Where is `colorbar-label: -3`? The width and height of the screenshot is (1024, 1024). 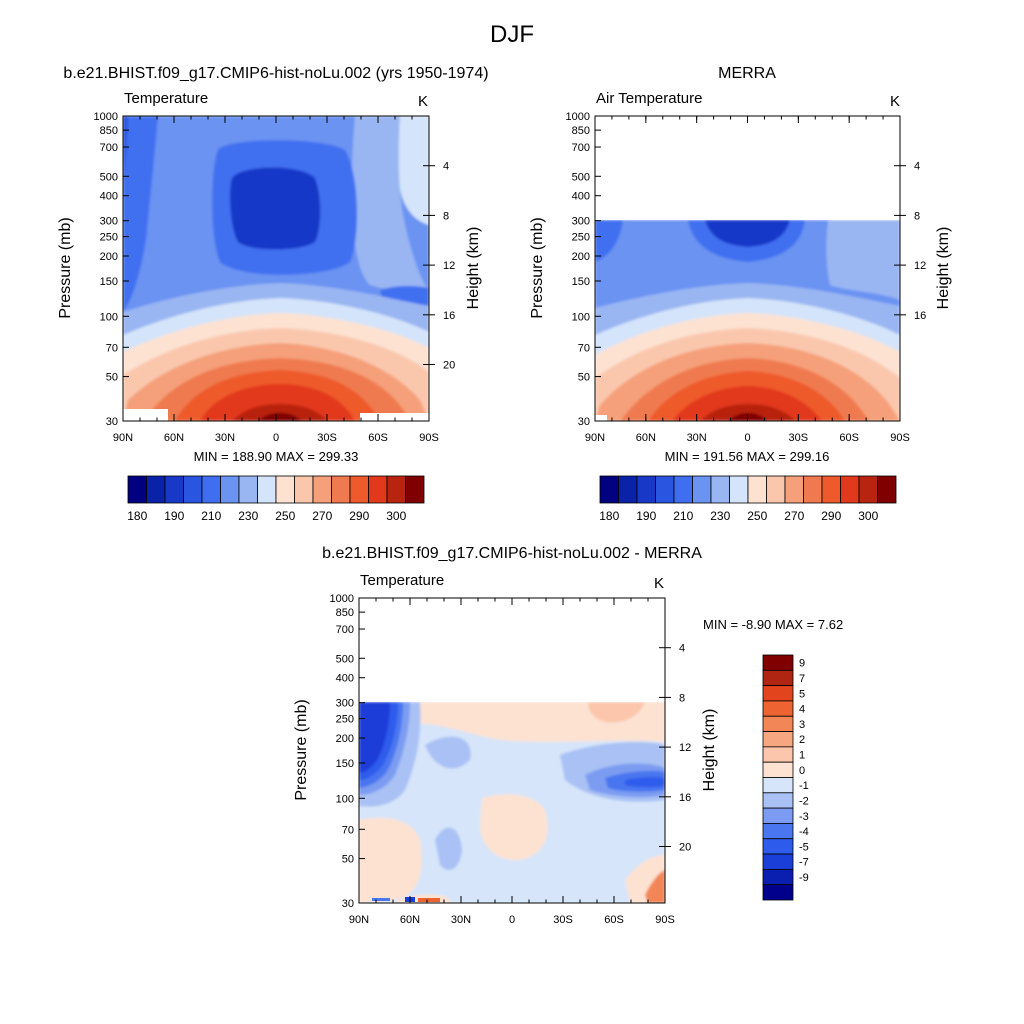 colorbar-label: -3 is located at coordinates (804, 817).